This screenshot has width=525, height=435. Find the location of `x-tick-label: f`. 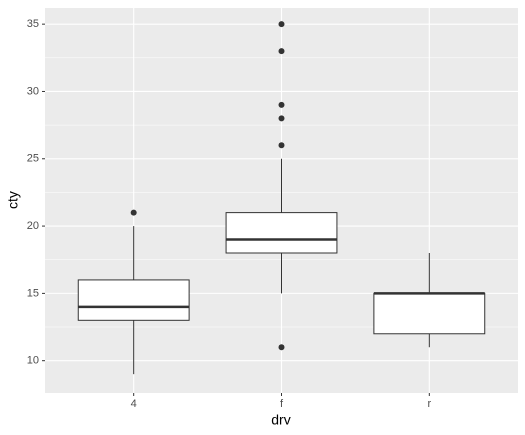

x-tick-label: f is located at coordinates (282, 404).